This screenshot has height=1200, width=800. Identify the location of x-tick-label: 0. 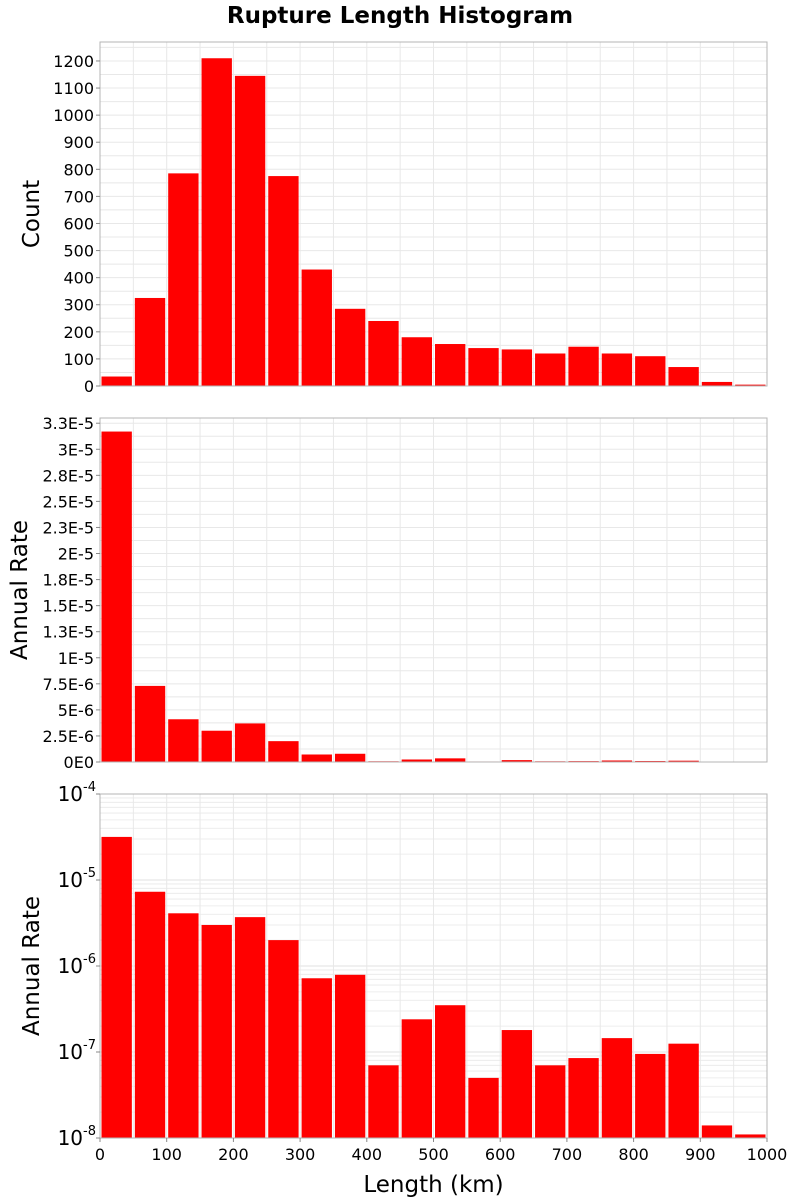
(100, 1154).